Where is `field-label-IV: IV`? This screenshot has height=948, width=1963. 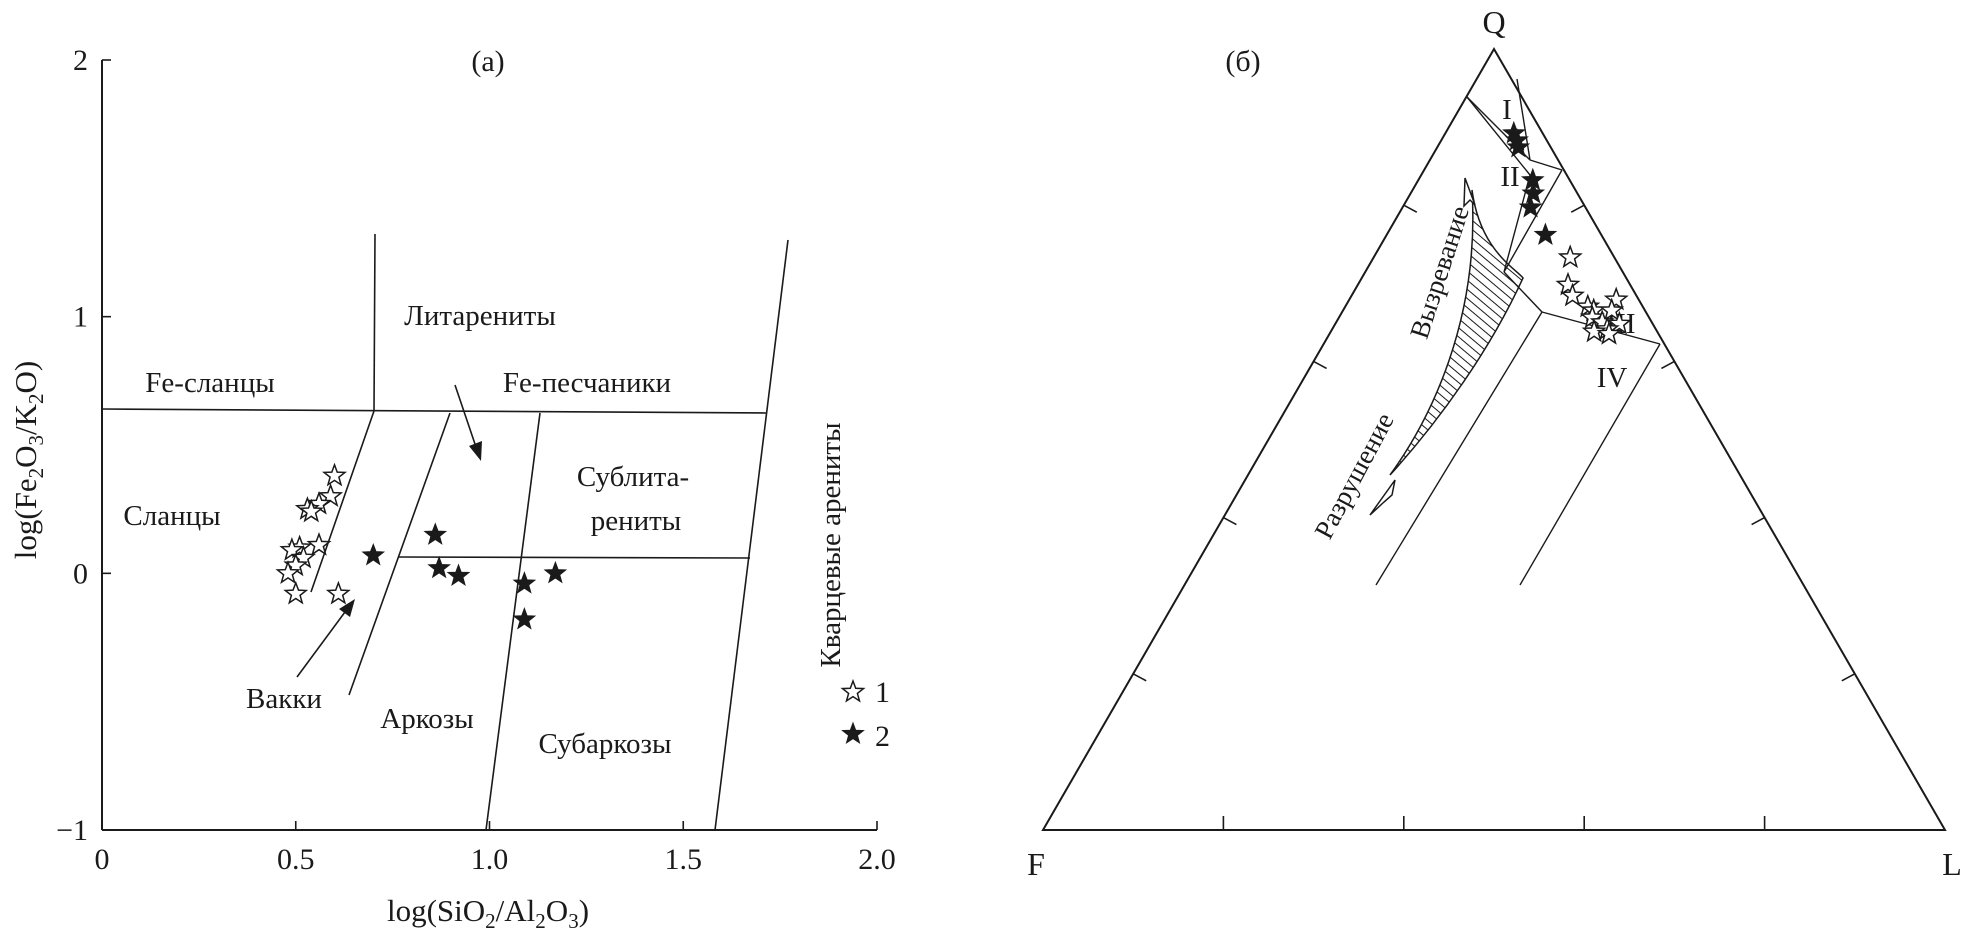
field-label-IV: IV is located at coordinates (1612, 378).